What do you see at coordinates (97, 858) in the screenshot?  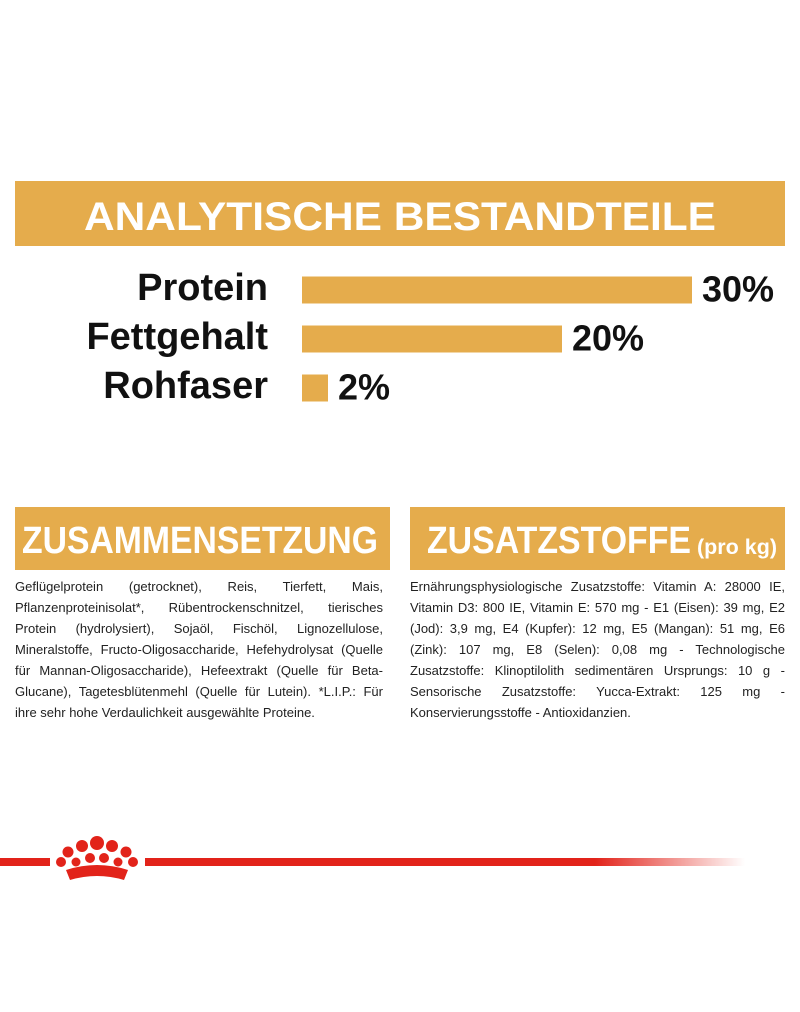 I see `crown-logo` at bounding box center [97, 858].